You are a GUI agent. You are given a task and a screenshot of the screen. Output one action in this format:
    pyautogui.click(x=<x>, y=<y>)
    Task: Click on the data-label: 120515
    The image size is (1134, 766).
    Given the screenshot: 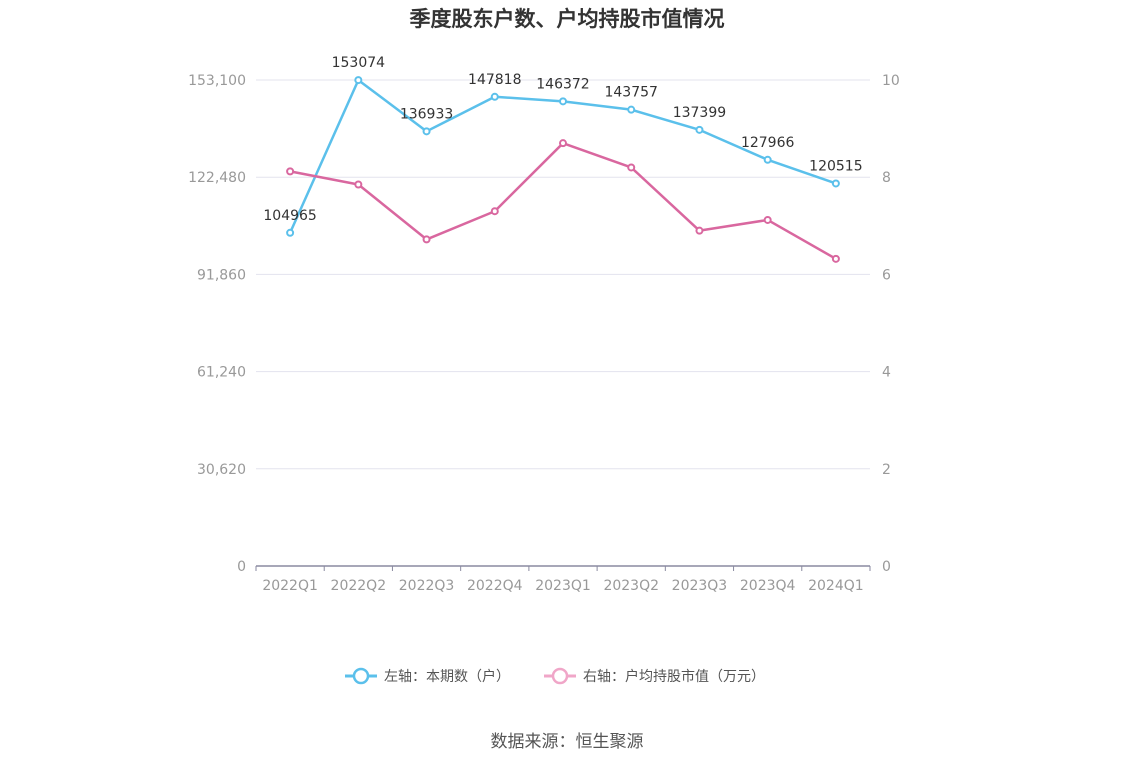 What is the action you would take?
    pyautogui.click(x=835, y=166)
    